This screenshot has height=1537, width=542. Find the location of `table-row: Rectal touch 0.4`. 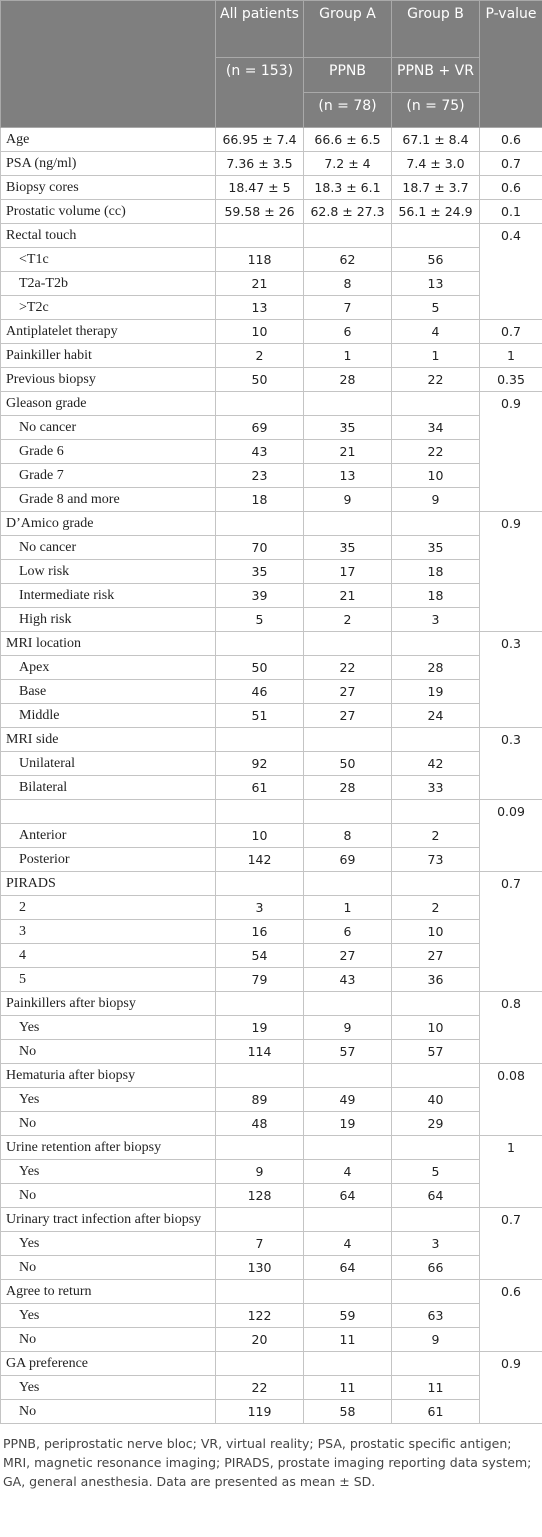

table-row: Rectal touch 0.4 is located at coordinates (271, 271).